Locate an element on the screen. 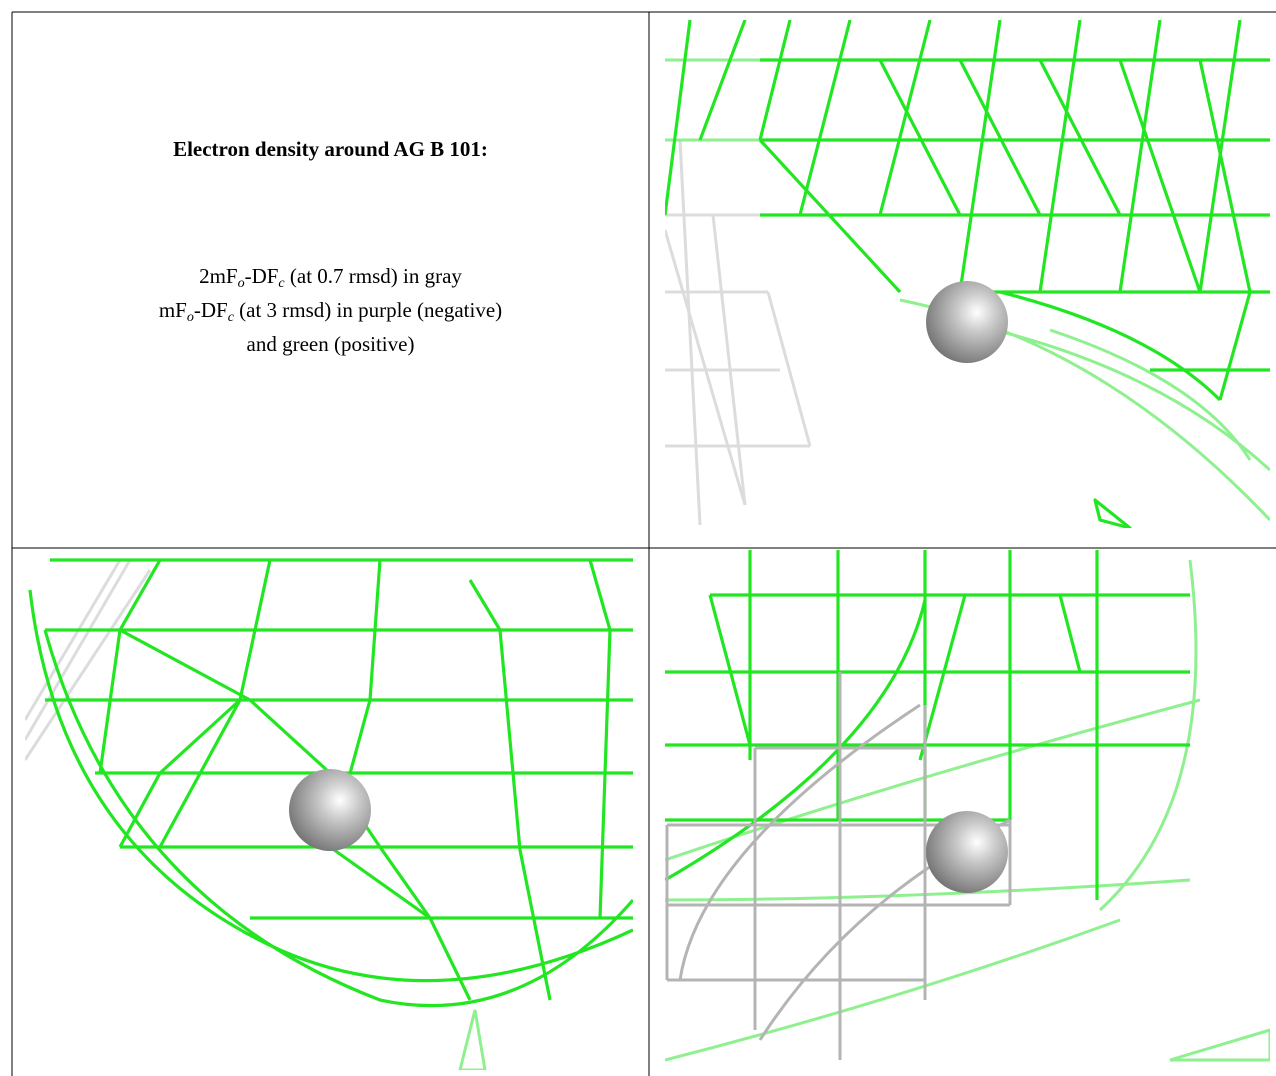 The height and width of the screenshot is (1076, 1276). legend-line: and green (positive) is located at coordinates (330, 344).